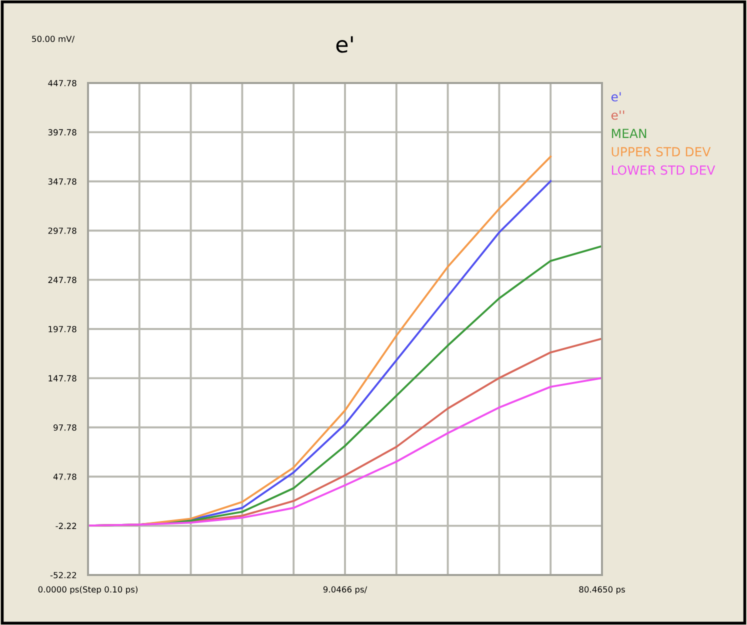 The height and width of the screenshot is (625, 747). What do you see at coordinates (62, 280) in the screenshot?
I see `y-tick-label: 247.78` at bounding box center [62, 280].